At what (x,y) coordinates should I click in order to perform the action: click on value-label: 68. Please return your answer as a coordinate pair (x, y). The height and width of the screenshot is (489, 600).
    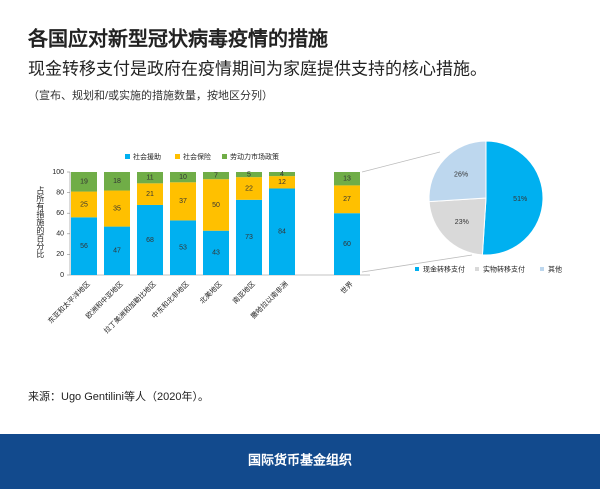
    Looking at the image, I should click on (150, 240).